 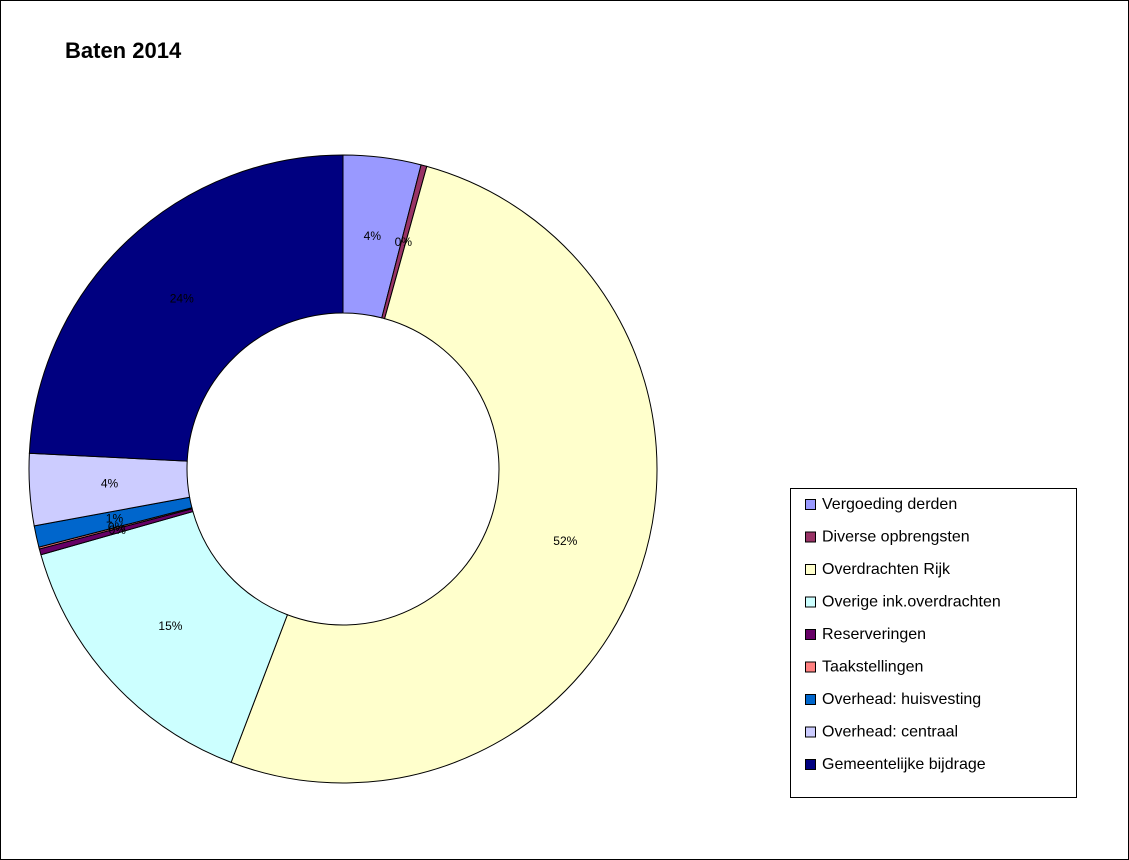 What do you see at coordinates (874, 634) in the screenshot?
I see `legend-label: Reserveringen` at bounding box center [874, 634].